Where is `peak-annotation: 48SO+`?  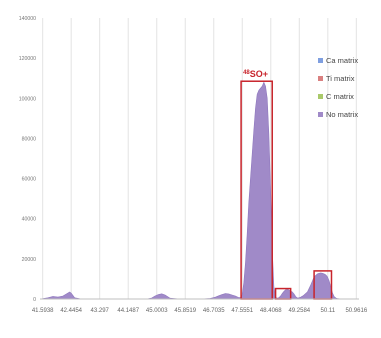 peak-annotation: 48SO+ is located at coordinates (255, 74).